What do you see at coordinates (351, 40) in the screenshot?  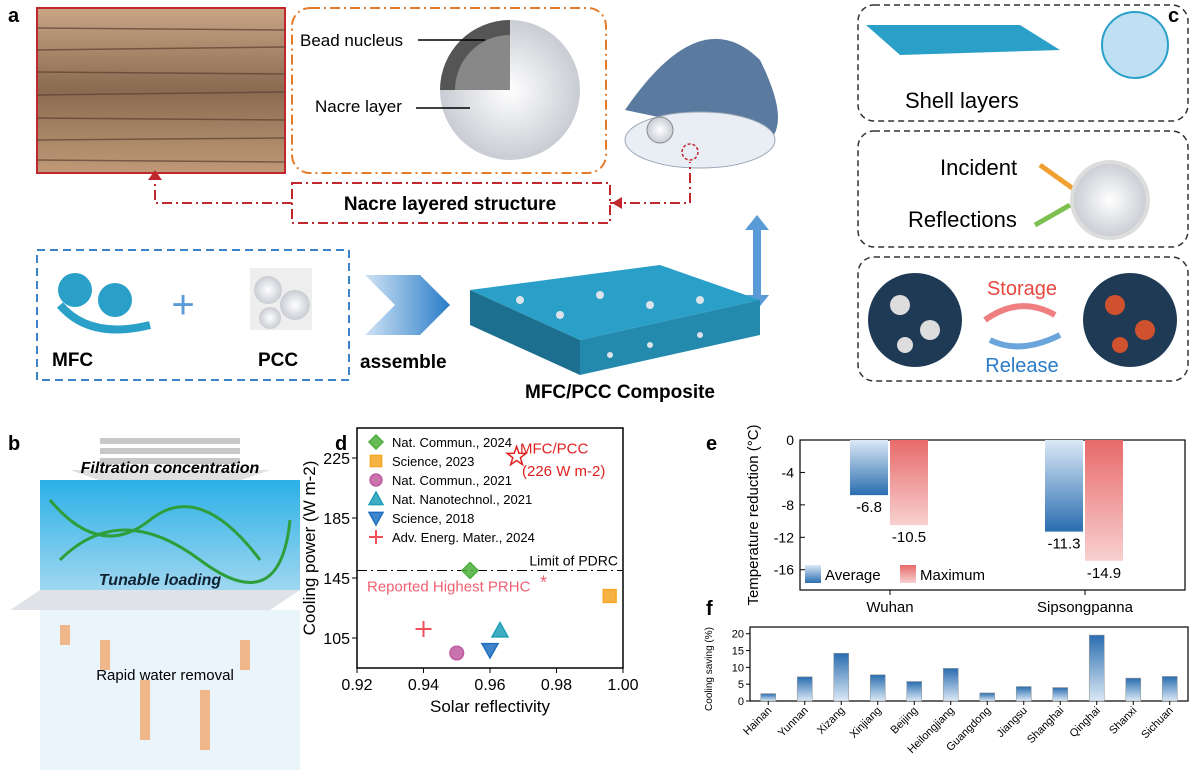 I see `bead-nucleus-label: Bead nucleus` at bounding box center [351, 40].